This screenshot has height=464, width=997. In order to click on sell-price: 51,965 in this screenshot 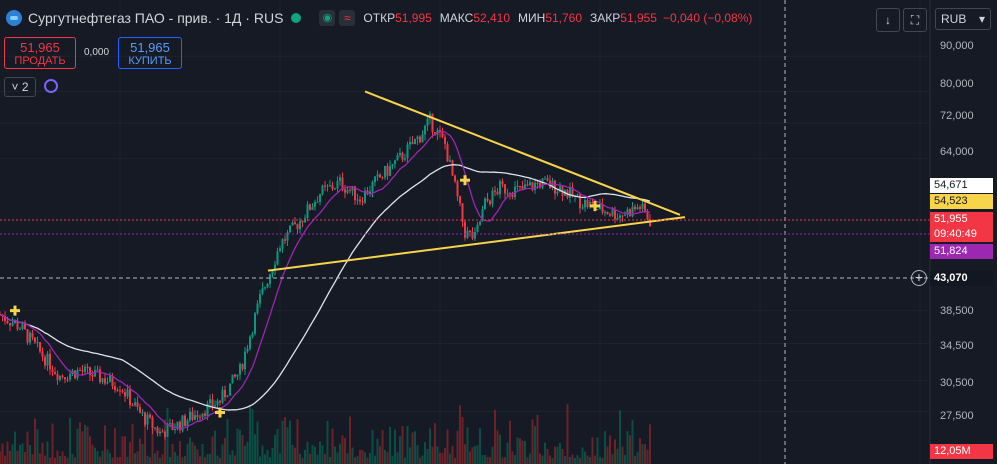, I will do `click(40, 47)`.